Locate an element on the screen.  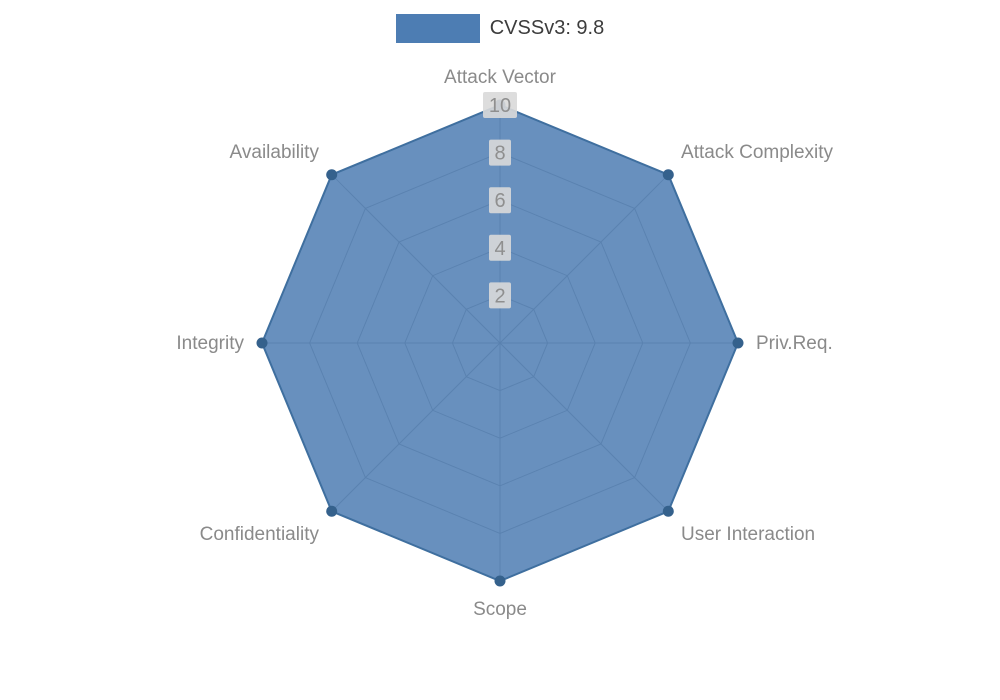
tick-label: 4 is located at coordinates (499, 249).